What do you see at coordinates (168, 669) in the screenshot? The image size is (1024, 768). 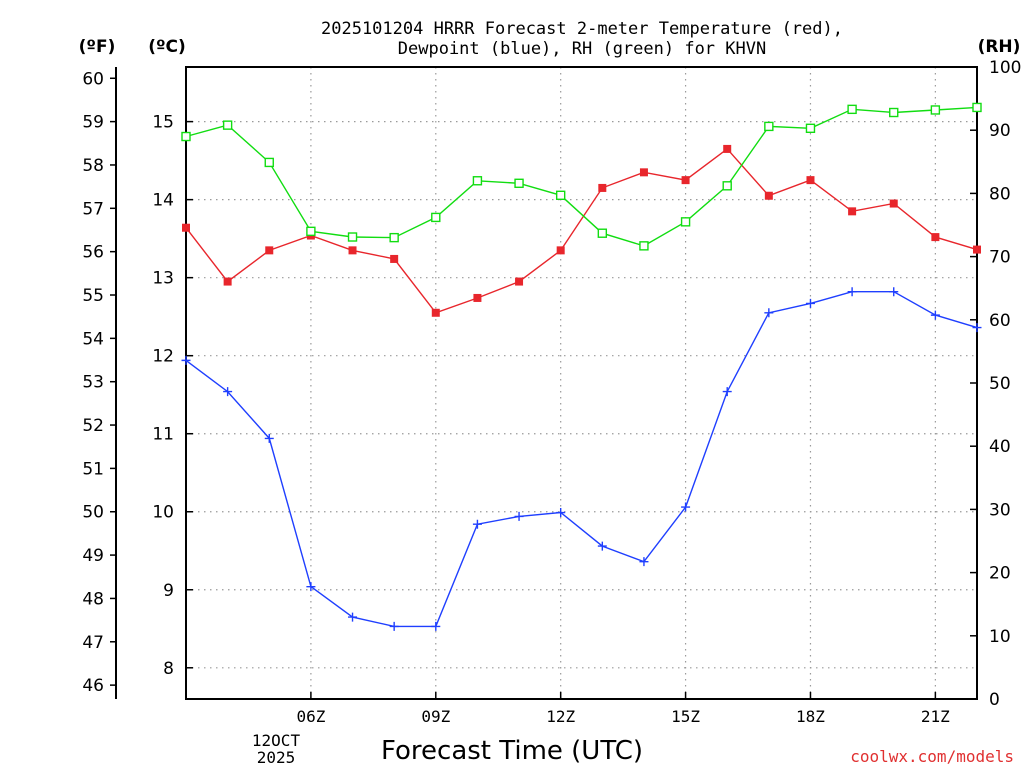 I see `celsius-tick-label: 8` at bounding box center [168, 669].